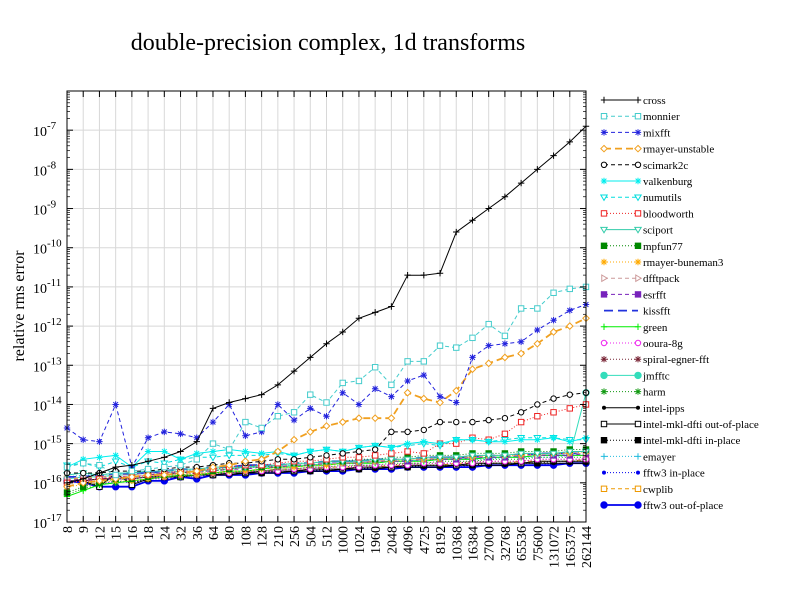  I want to click on y-tick-label: 10-16, so click(47, 483).